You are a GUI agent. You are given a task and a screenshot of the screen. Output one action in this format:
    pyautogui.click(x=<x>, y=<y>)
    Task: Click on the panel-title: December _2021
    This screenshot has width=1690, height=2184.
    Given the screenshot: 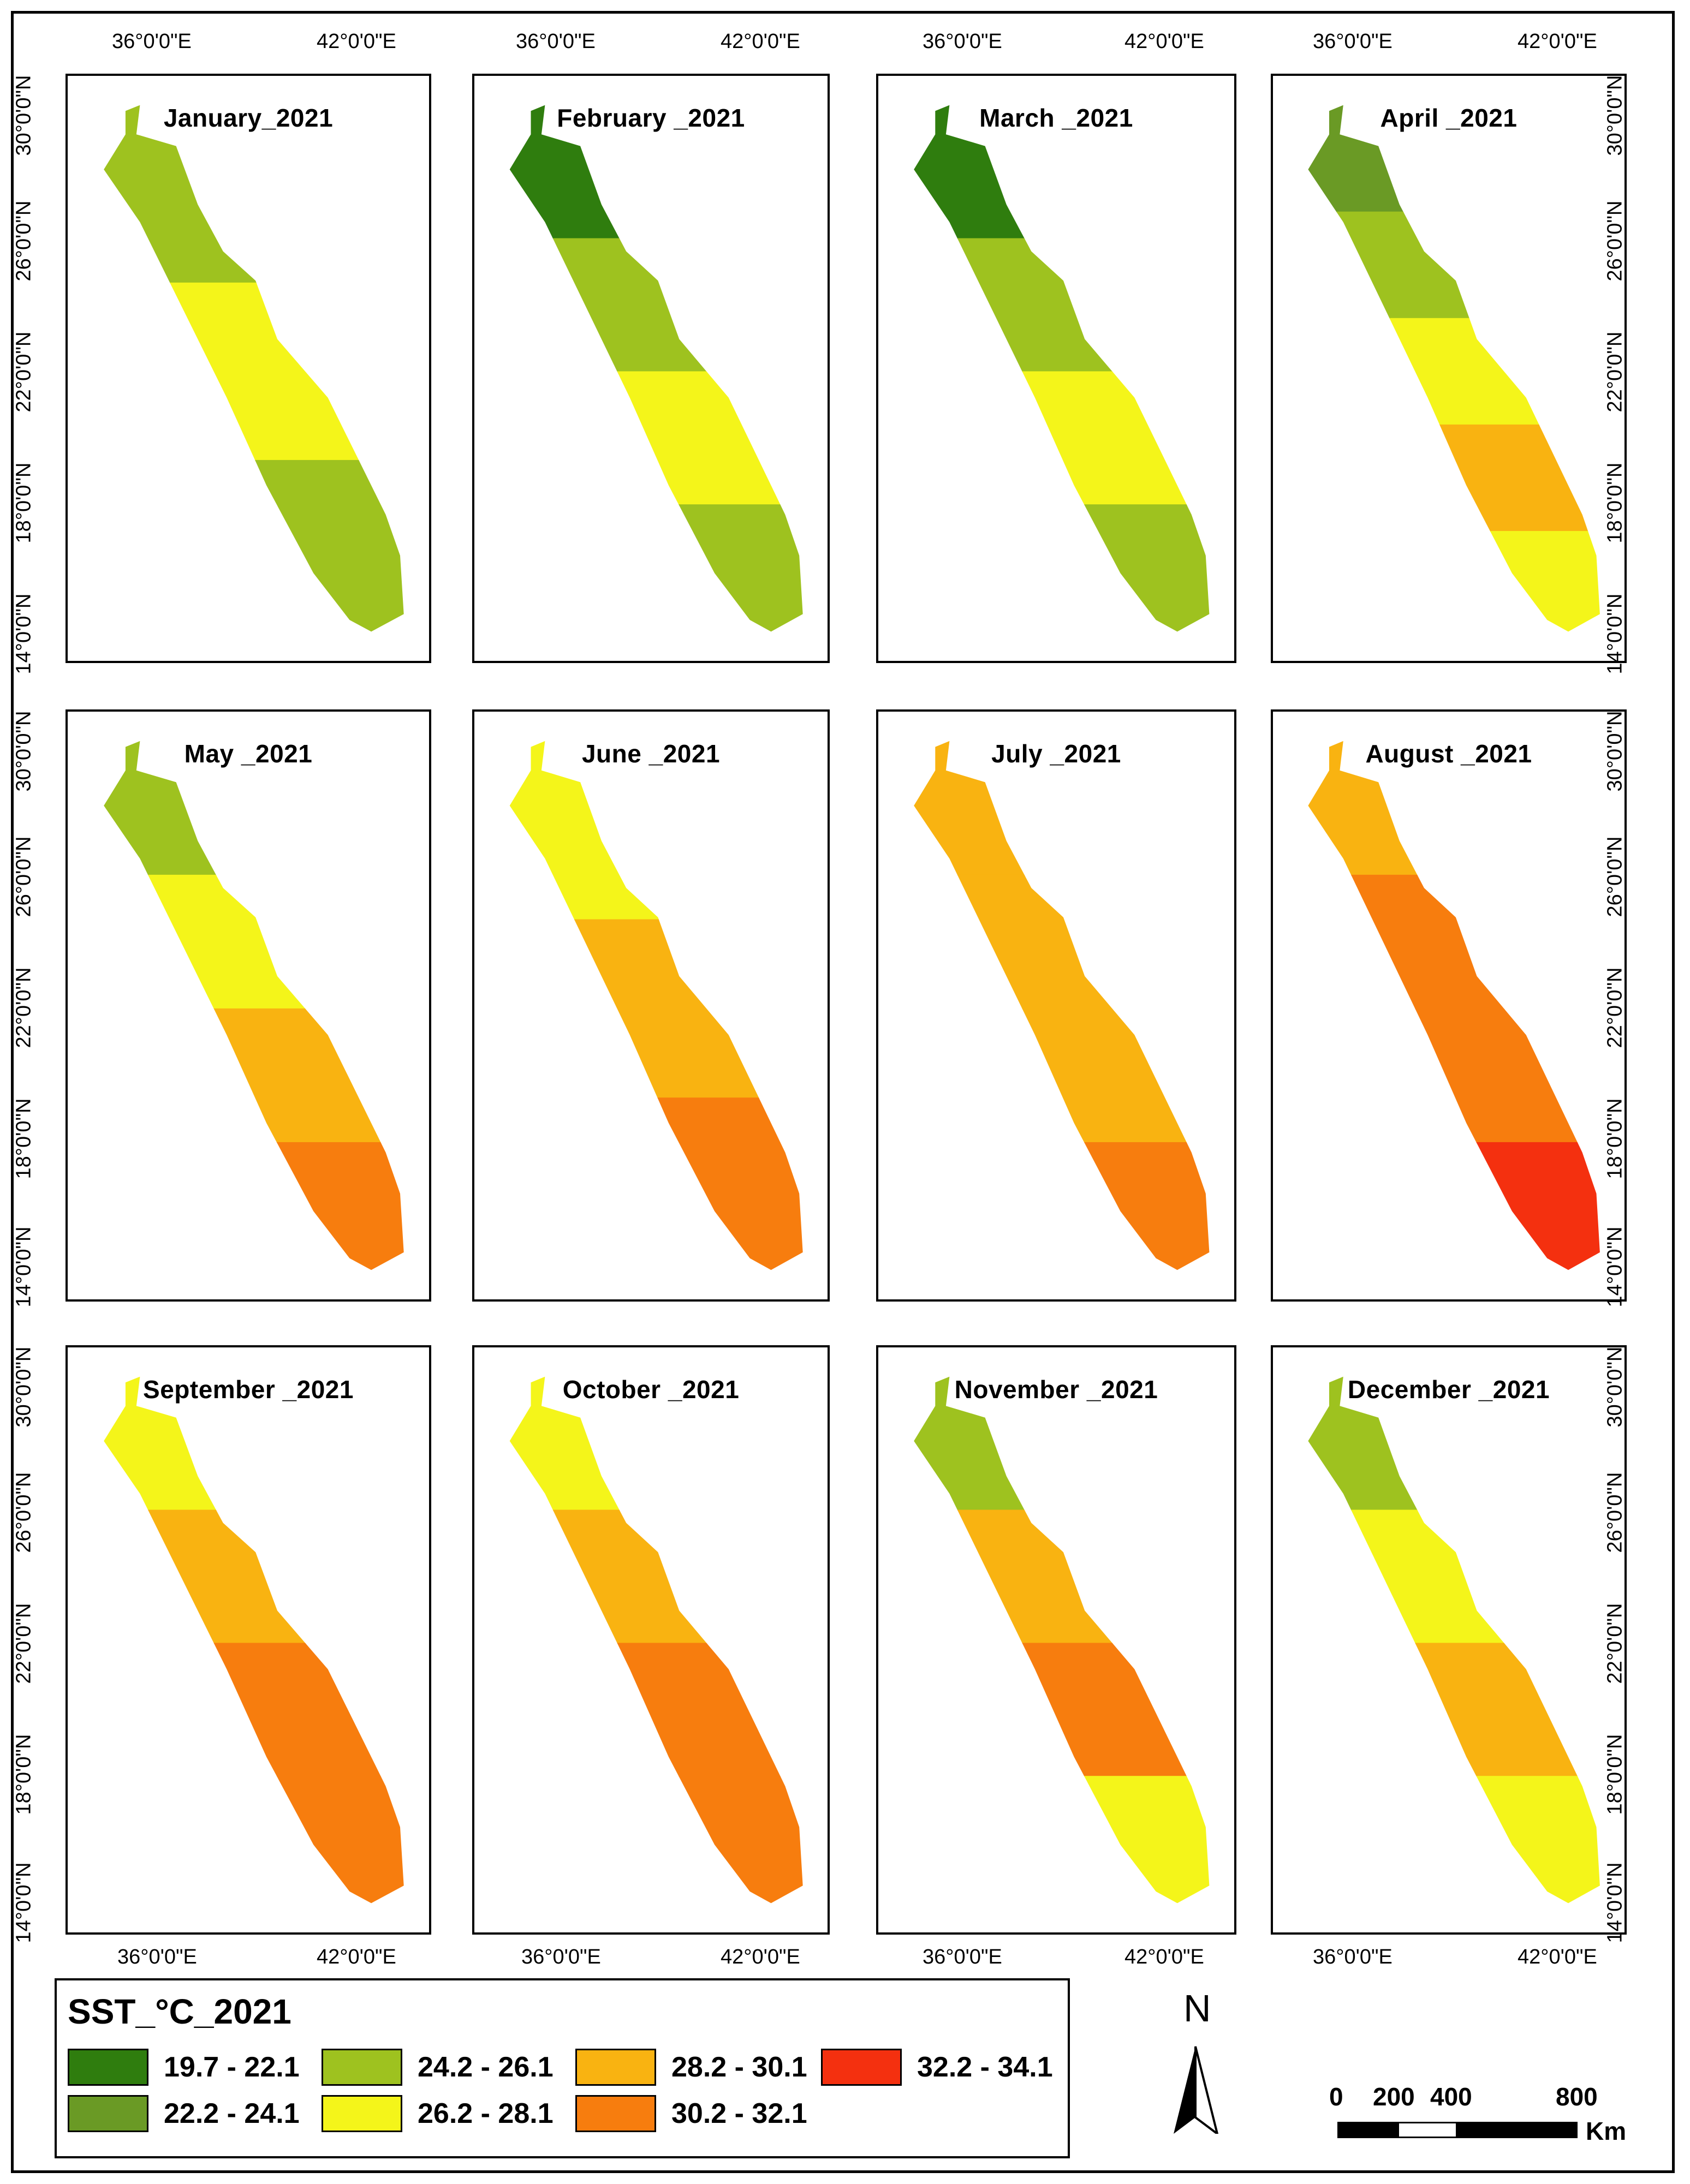 What is the action you would take?
    pyautogui.click(x=1448, y=1389)
    